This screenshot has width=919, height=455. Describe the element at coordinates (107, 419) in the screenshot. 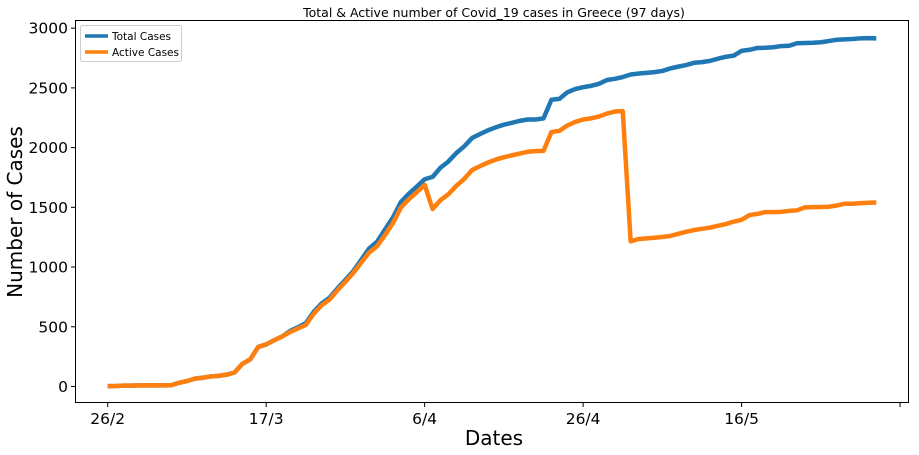

I see `x-tick-label: 26/2` at that location.